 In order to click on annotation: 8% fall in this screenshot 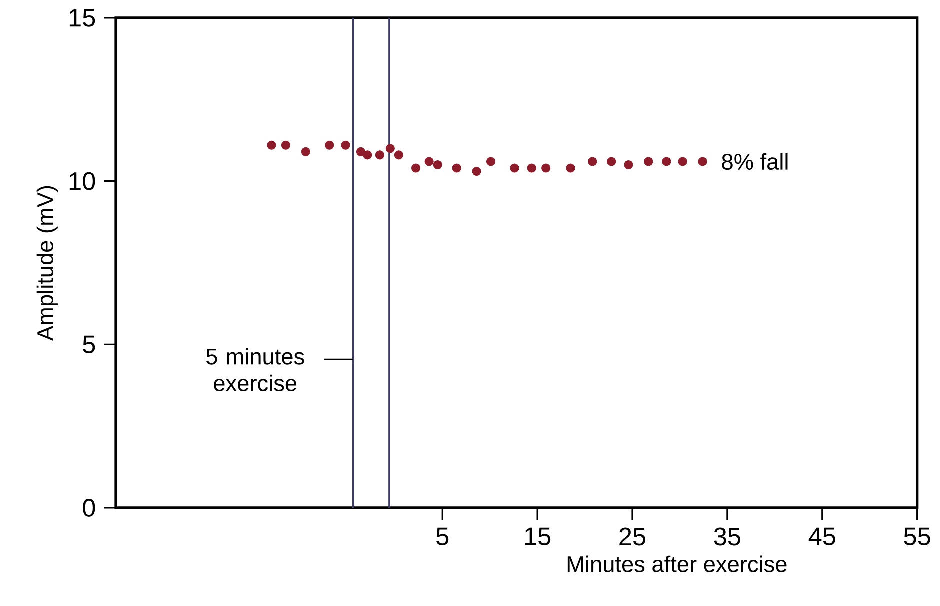, I will do `click(755, 161)`.